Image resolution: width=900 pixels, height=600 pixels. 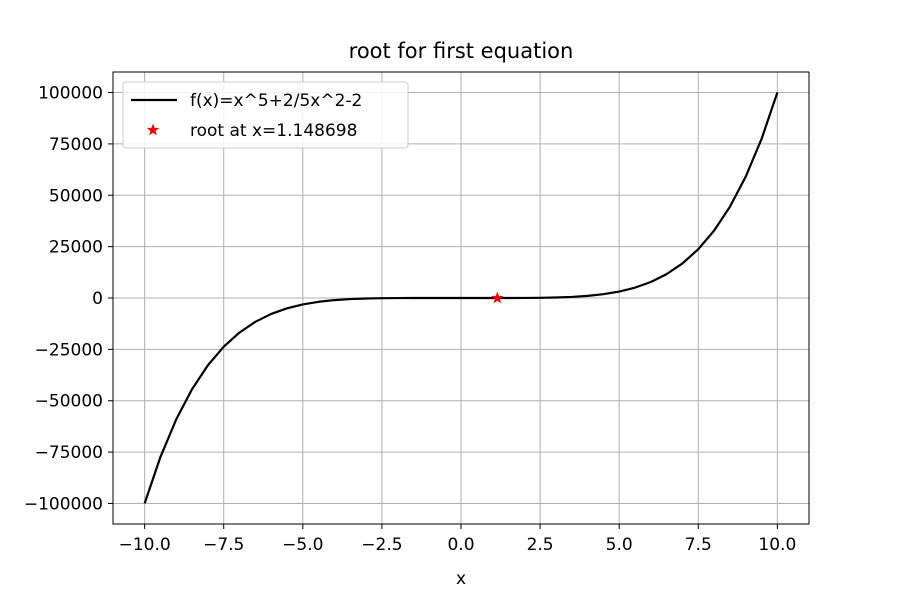 What do you see at coordinates (381, 545) in the screenshot?
I see `x-tick-label: −2.5` at bounding box center [381, 545].